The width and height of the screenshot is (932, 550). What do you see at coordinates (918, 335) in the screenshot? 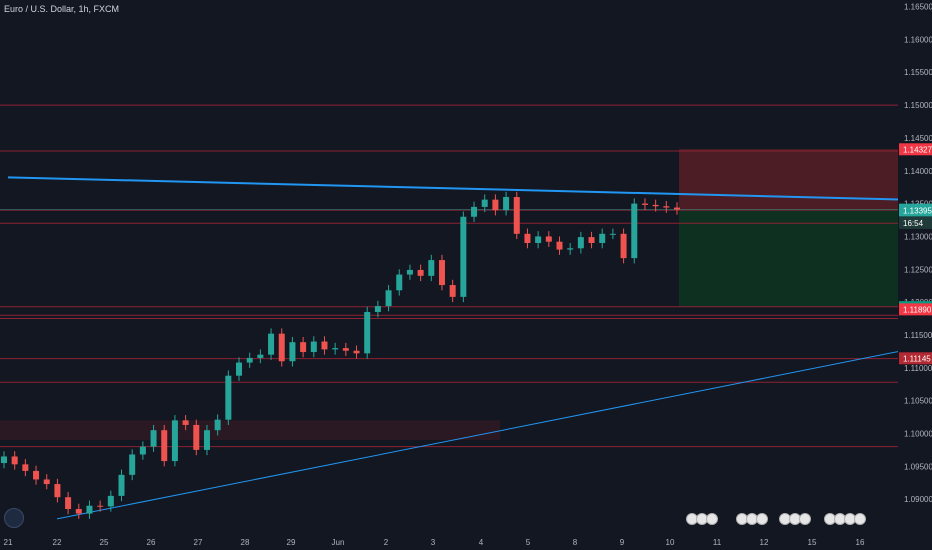
I see `y-tick-label: 1.11500` at bounding box center [918, 335].